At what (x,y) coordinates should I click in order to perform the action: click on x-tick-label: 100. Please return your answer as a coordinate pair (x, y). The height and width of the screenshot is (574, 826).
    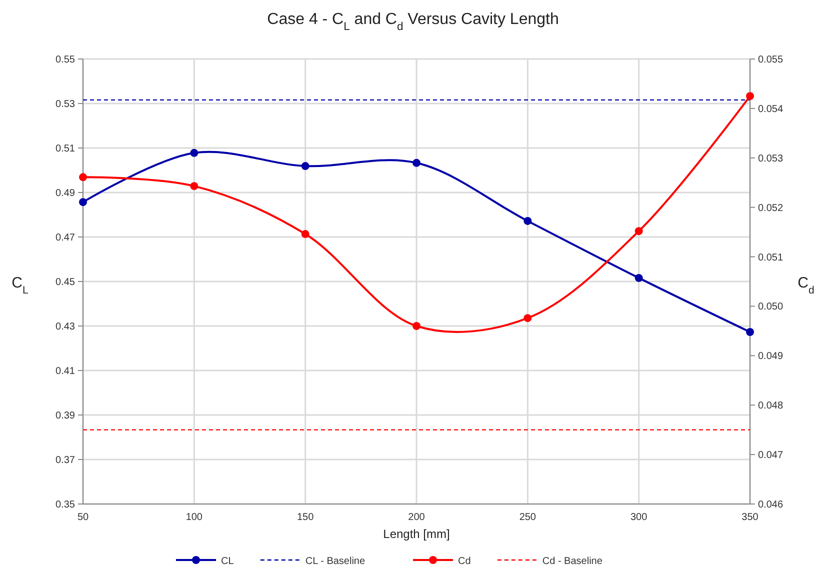
    Looking at the image, I should click on (194, 517).